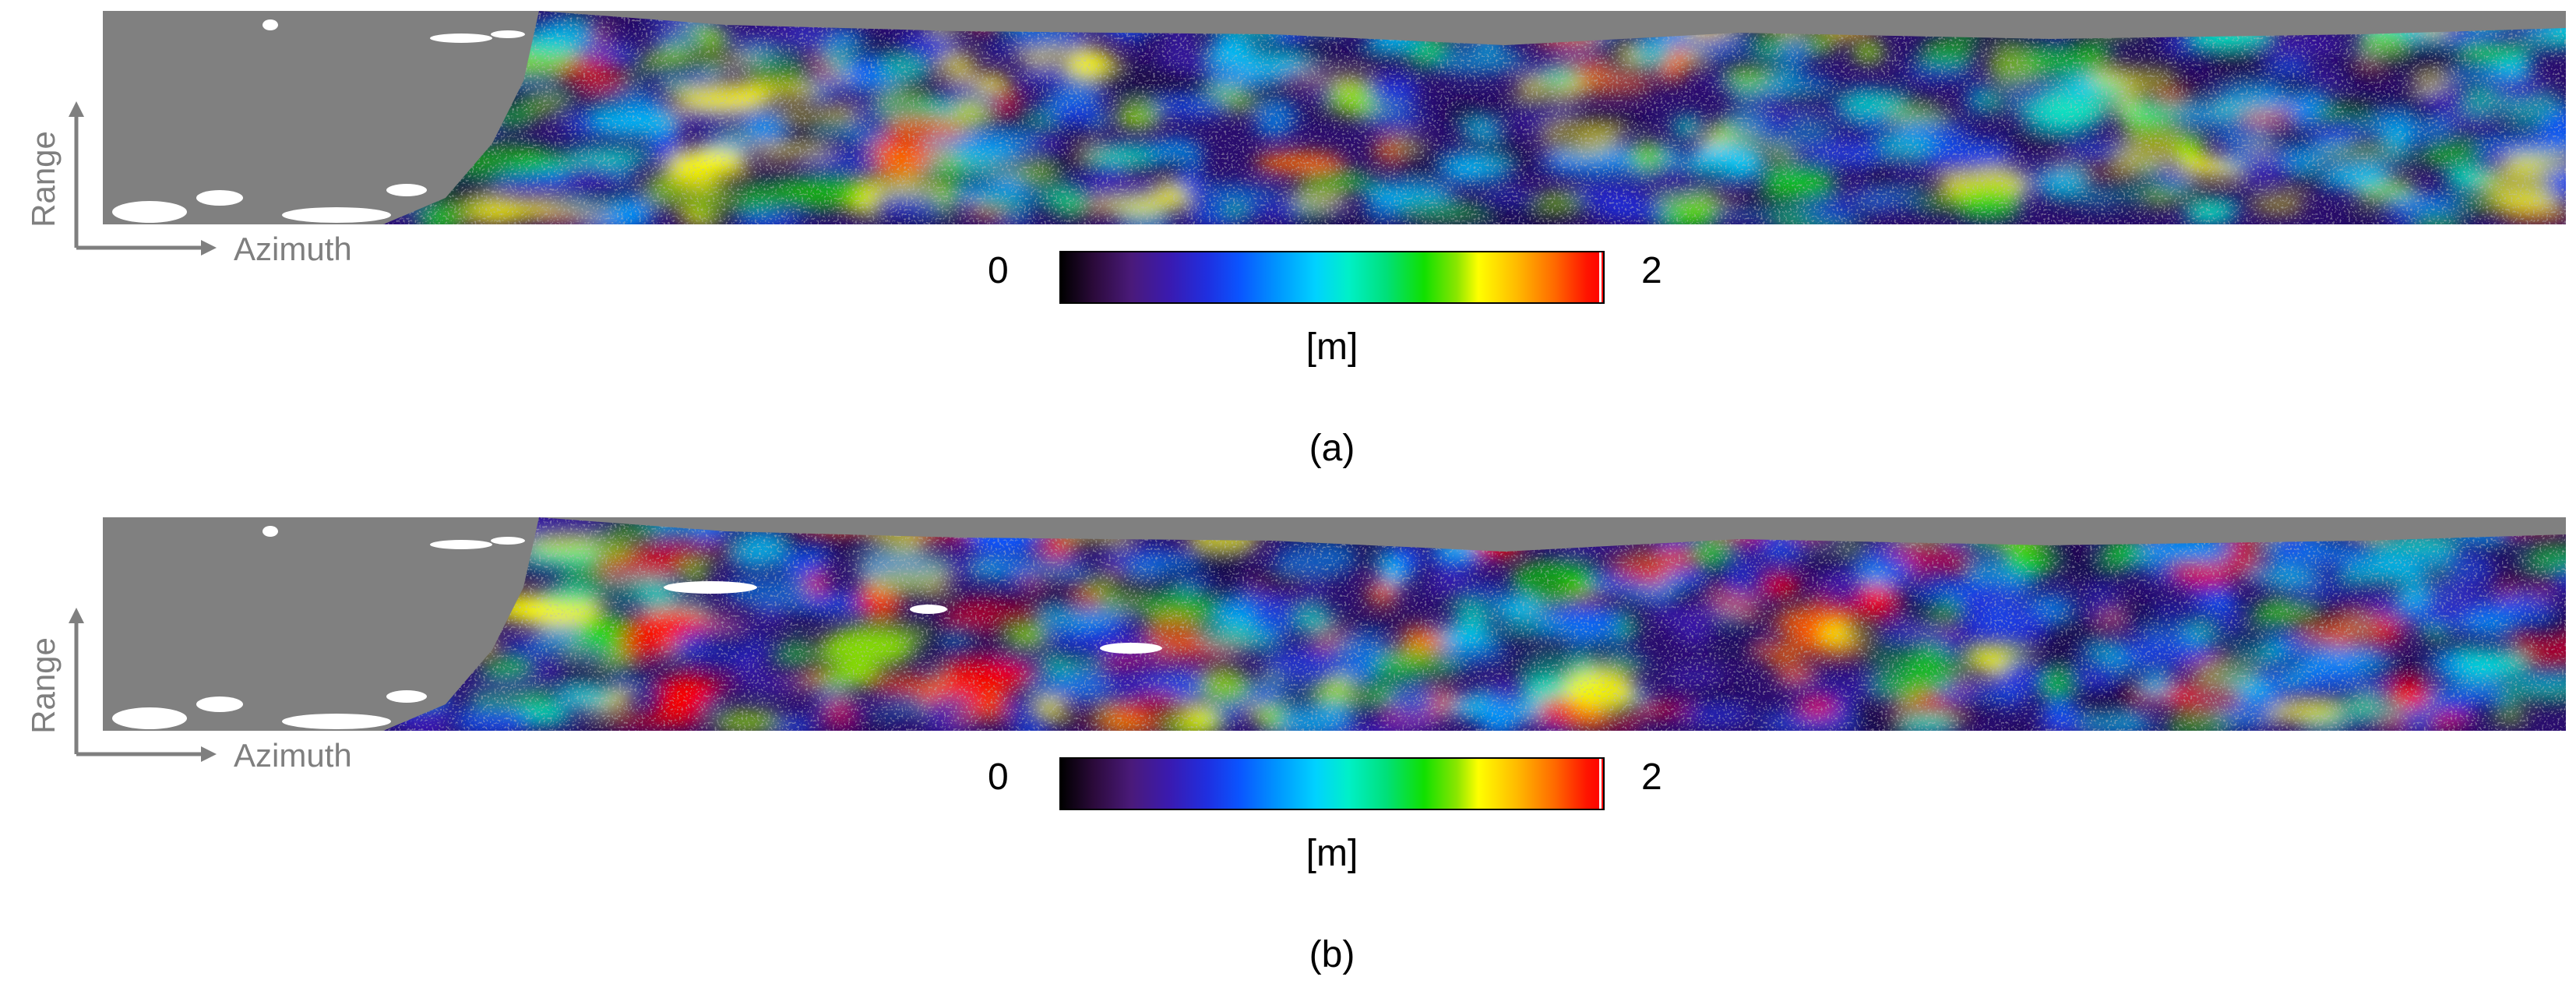  I want to click on axis-indicator-b: Range Azimuth, so click(188, 691).